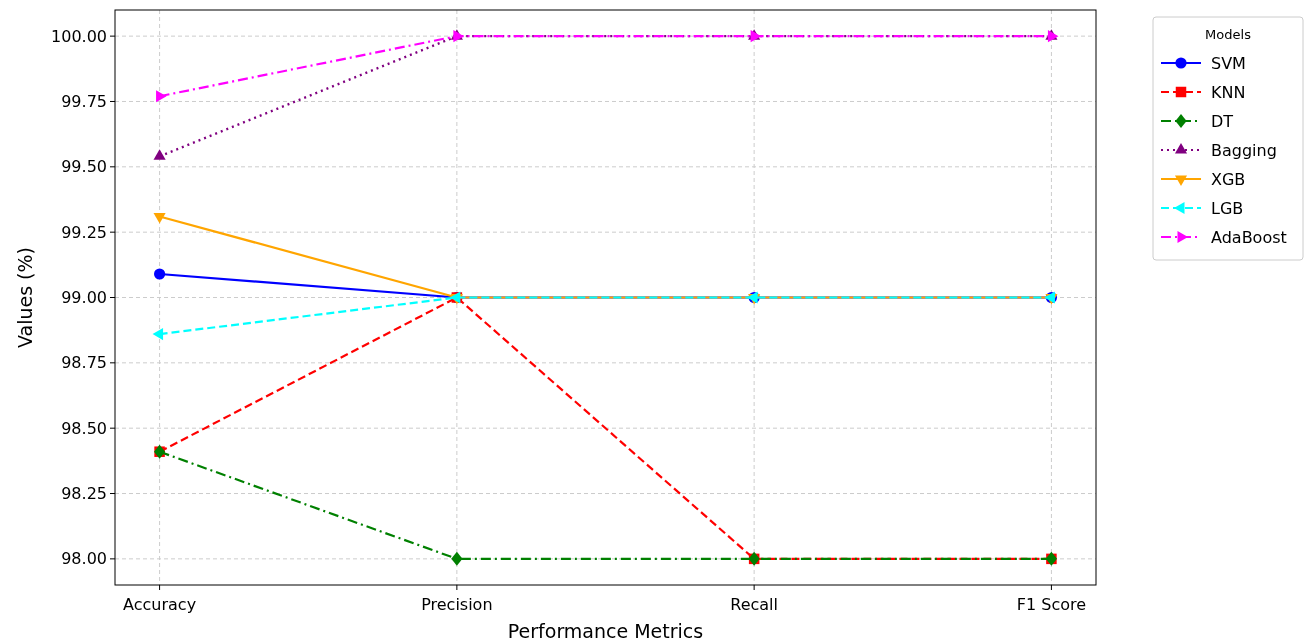 Image resolution: width=1308 pixels, height=642 pixels. I want to click on y-tick-label: 99.50, so click(84, 167).